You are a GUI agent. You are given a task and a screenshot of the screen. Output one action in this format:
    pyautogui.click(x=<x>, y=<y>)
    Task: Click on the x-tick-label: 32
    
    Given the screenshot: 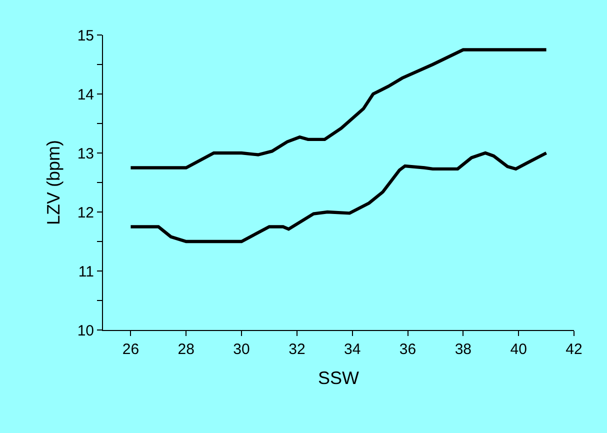 What is the action you would take?
    pyautogui.click(x=297, y=349)
    